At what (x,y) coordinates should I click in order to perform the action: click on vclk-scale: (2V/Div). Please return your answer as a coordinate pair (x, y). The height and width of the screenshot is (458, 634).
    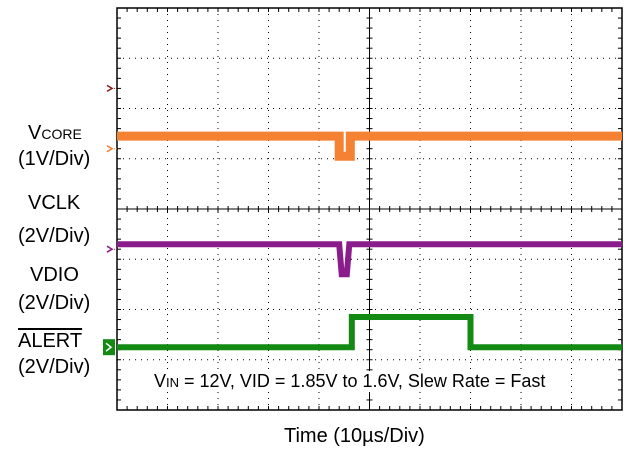
    Looking at the image, I should click on (54, 236).